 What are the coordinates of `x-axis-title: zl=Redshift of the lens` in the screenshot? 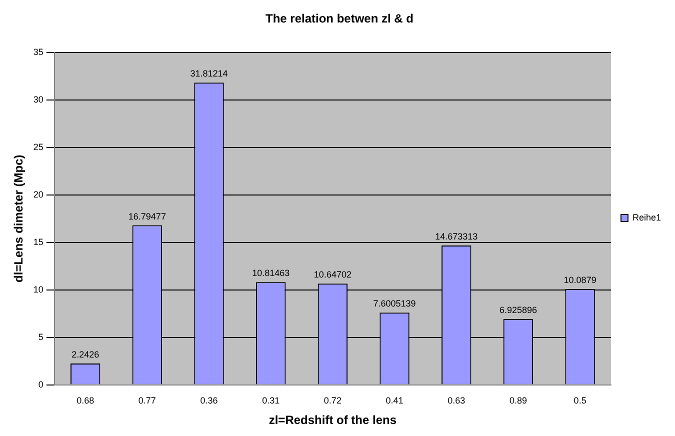 It's located at (332, 420).